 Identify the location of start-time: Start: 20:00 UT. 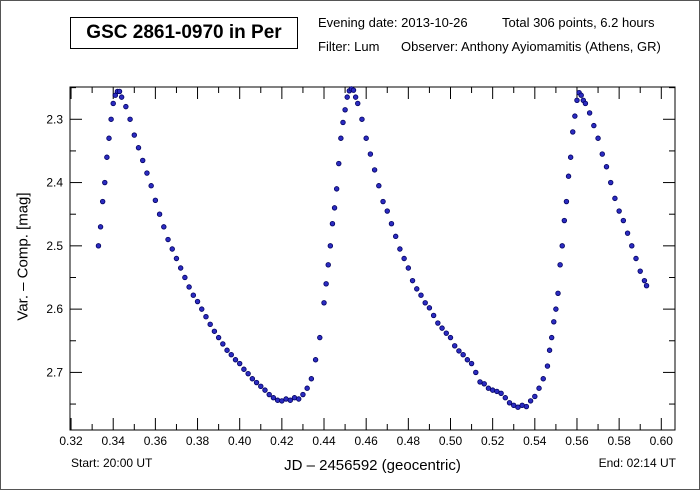
(112, 463).